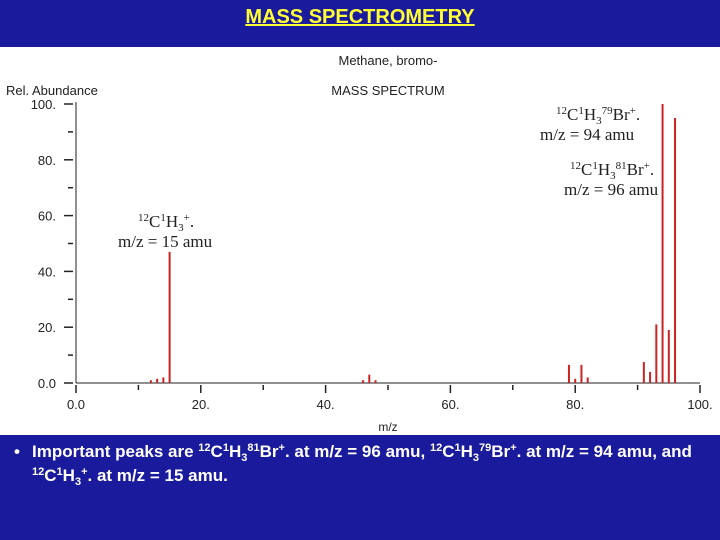 The image size is (720, 540). Describe the element at coordinates (165, 231) in the screenshot. I see `annotation-peak-15: 12C1H3+. m/z = 15 amu` at that location.